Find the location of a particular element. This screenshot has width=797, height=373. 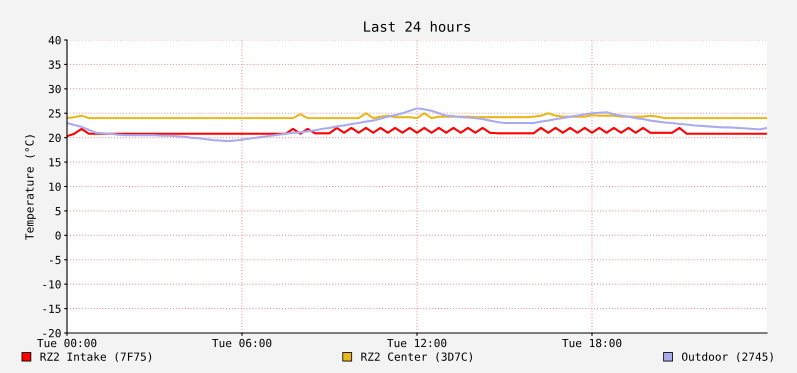

x-tick-label: Tue 06:00 is located at coordinates (242, 343).